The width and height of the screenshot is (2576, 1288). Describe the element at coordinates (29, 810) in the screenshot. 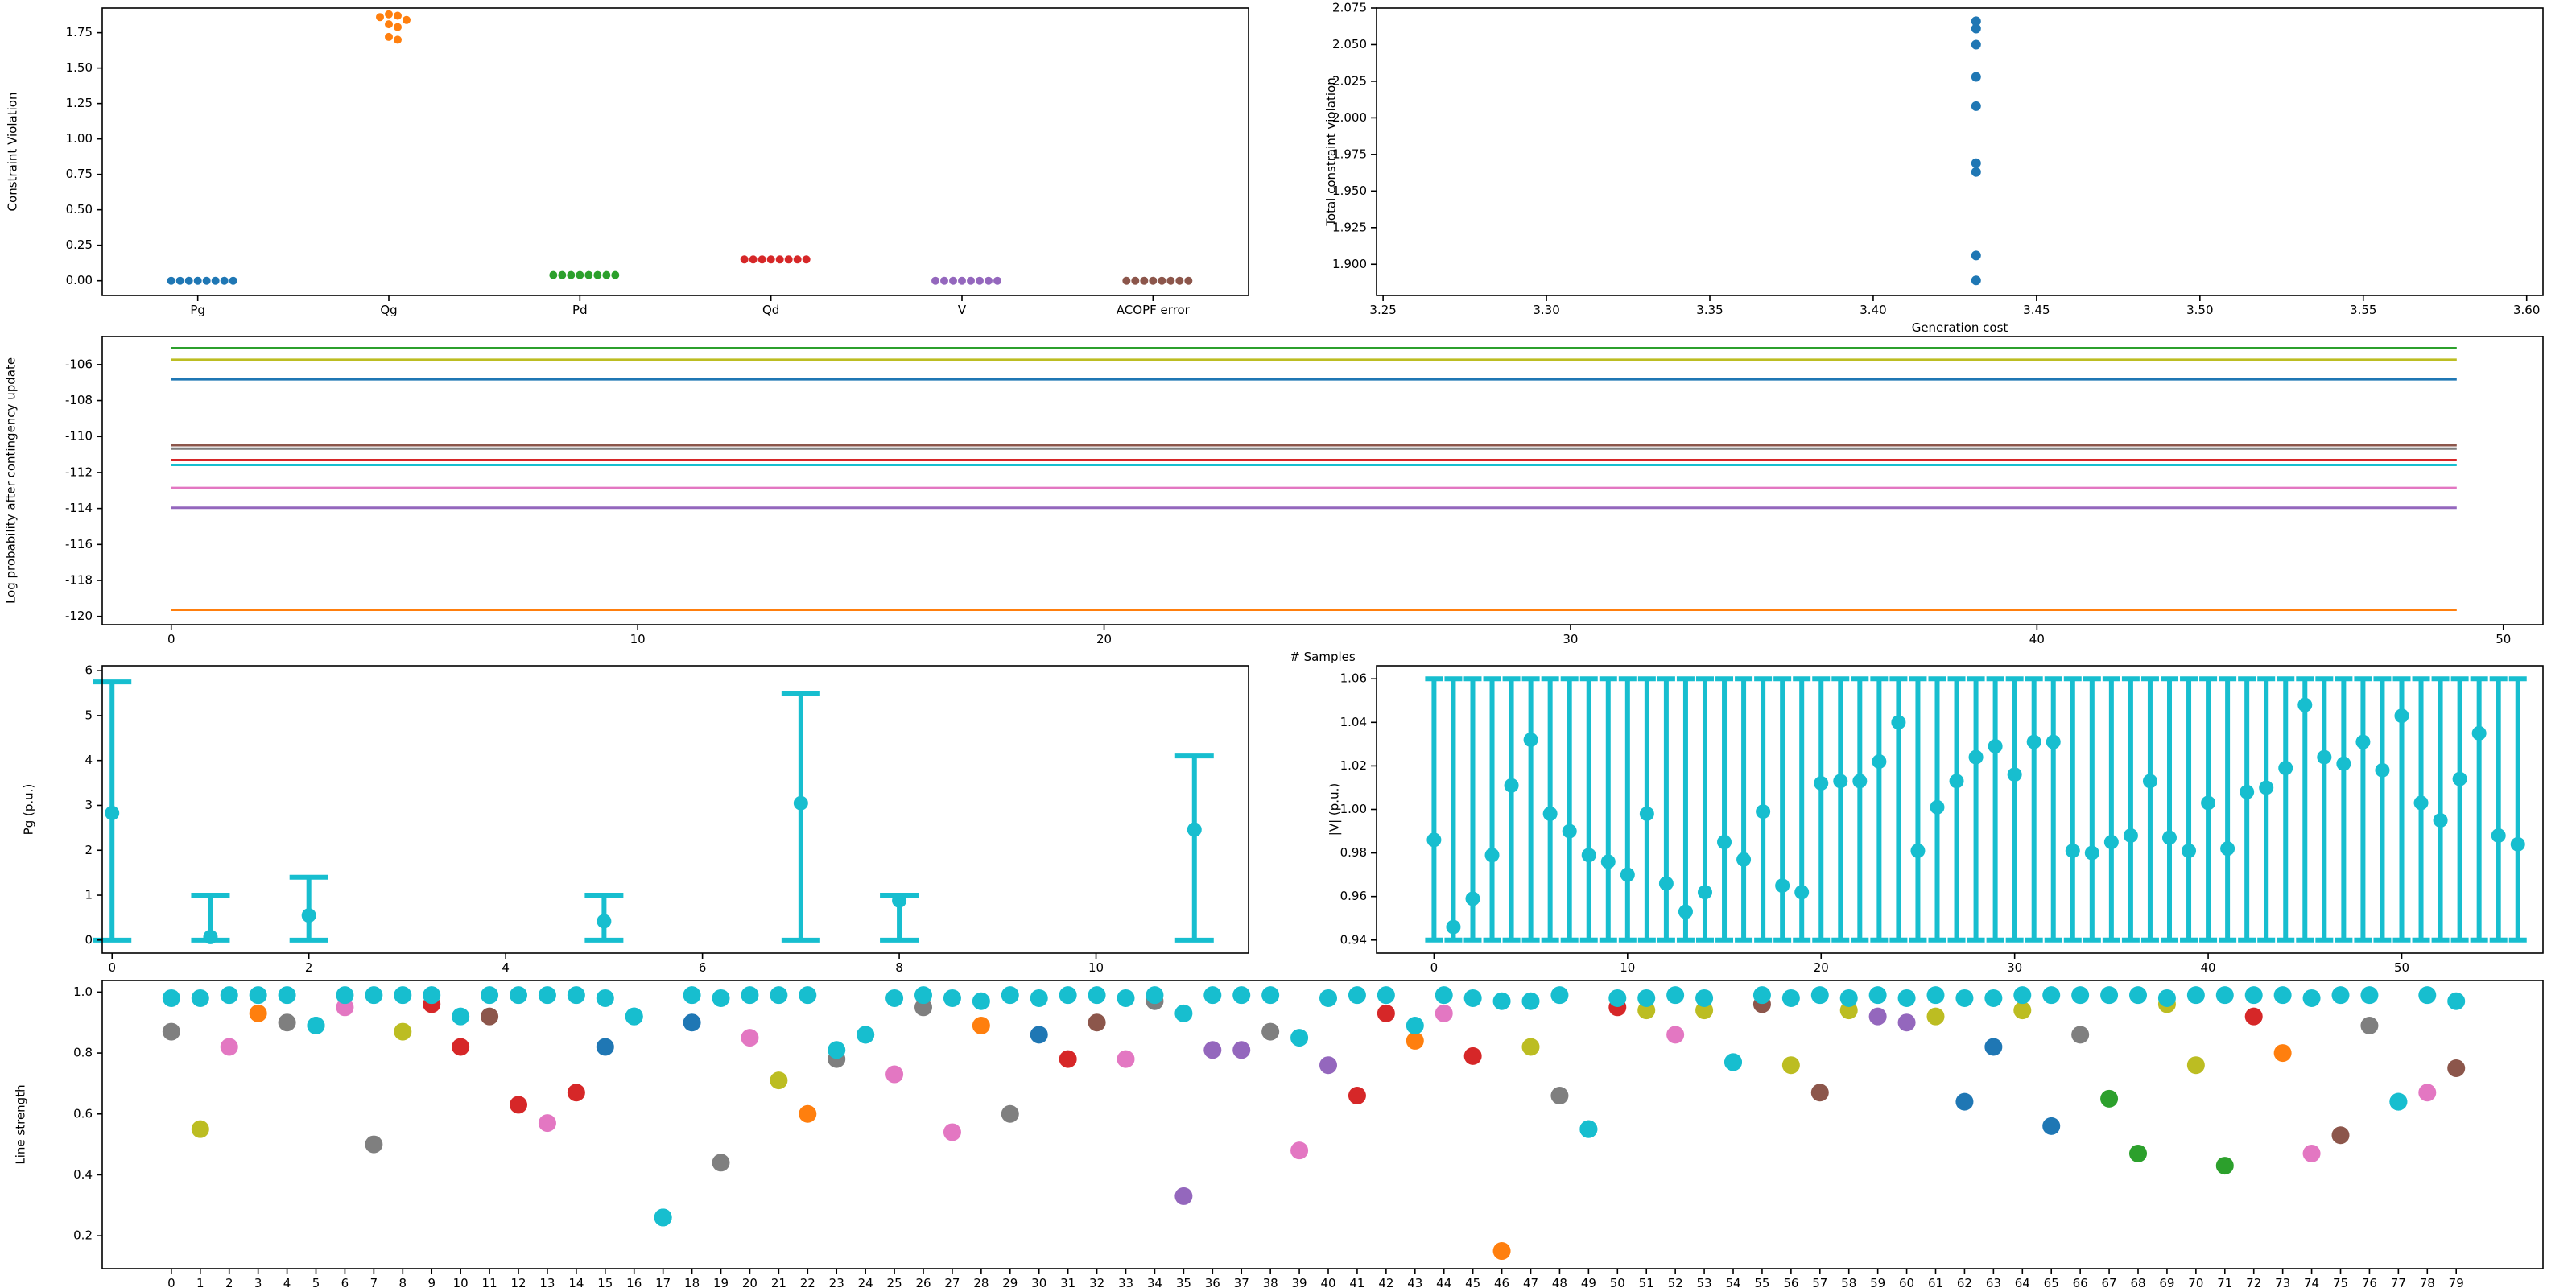

I see `y-axis-label: Pg (p.u.)` at that location.